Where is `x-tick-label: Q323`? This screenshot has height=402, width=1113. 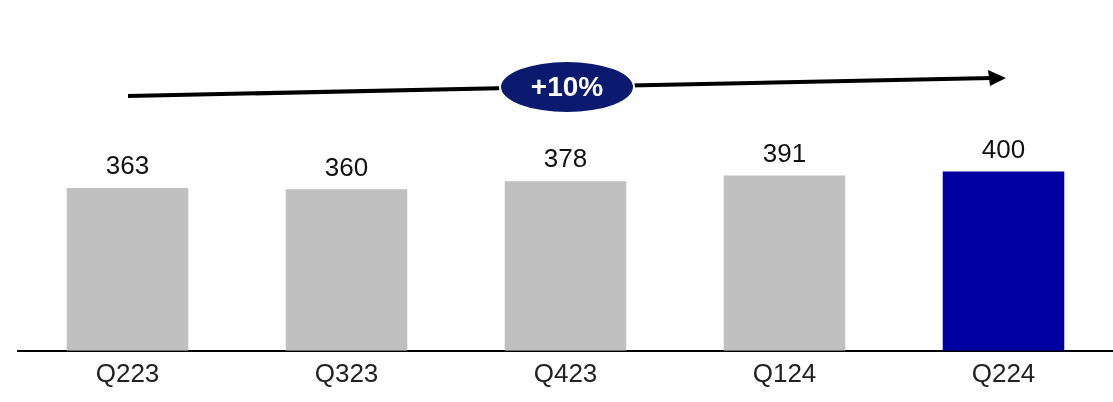
x-tick-label: Q323 is located at coordinates (346, 372).